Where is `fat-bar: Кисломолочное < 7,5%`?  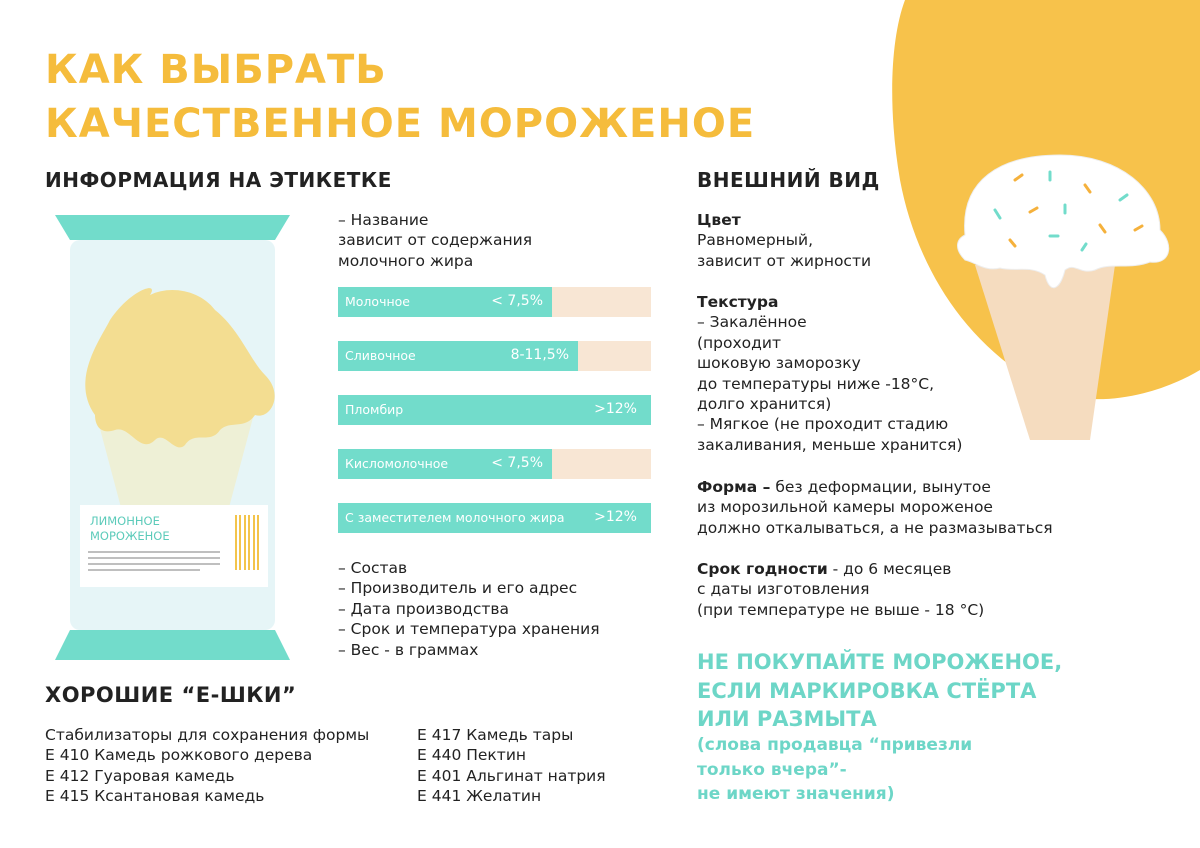
fat-bar: Кисломолочное < 7,5% is located at coordinates (494, 464).